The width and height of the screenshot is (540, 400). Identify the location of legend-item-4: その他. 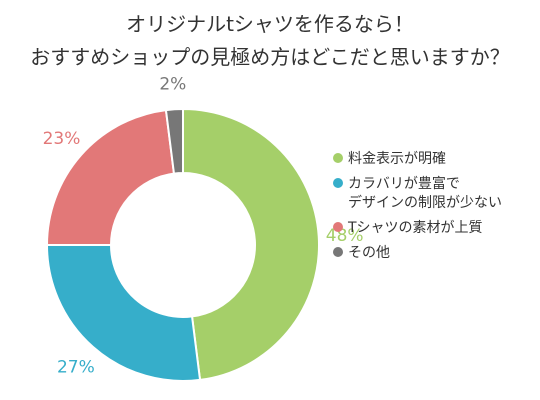
(361, 253).